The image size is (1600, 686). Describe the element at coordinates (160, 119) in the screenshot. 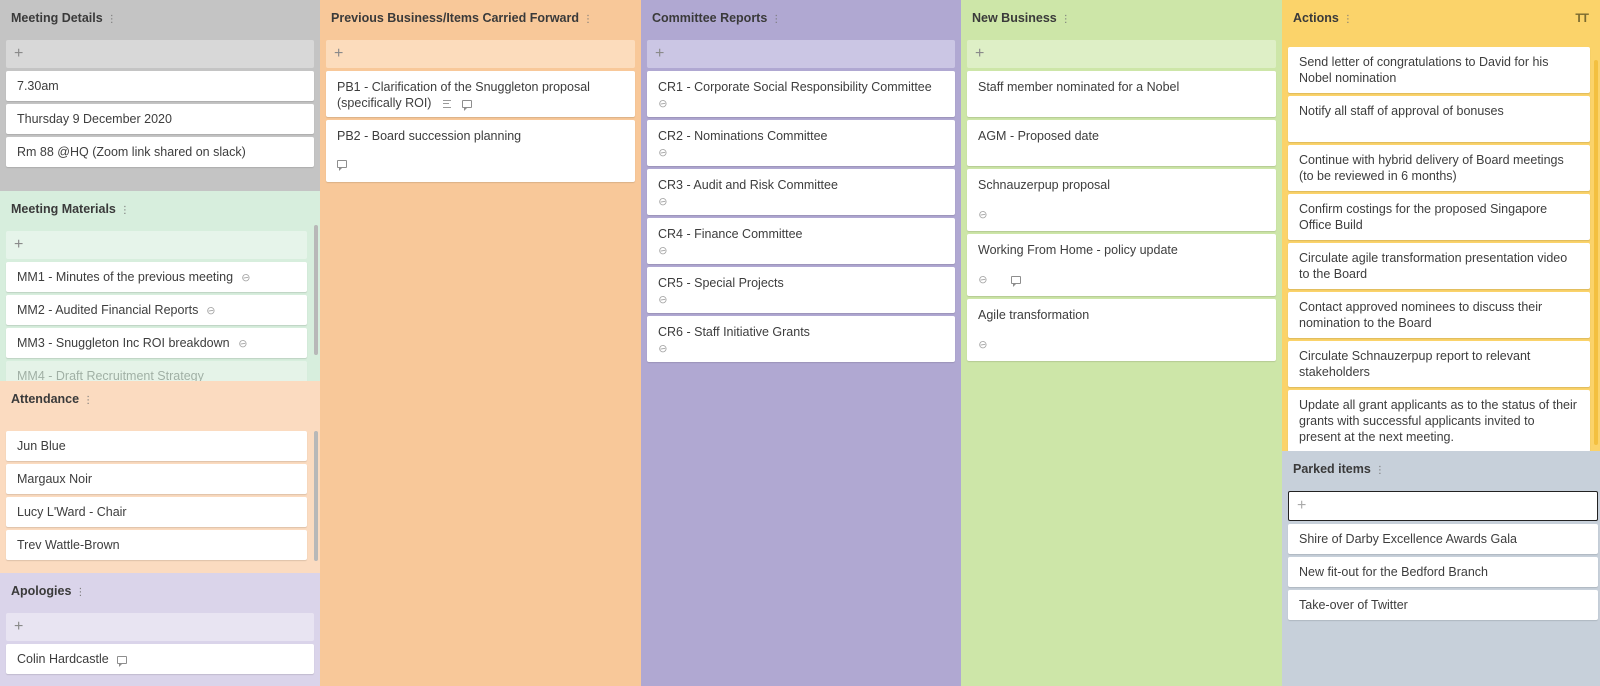

I see `card: Thursday 9 December 2020` at that location.